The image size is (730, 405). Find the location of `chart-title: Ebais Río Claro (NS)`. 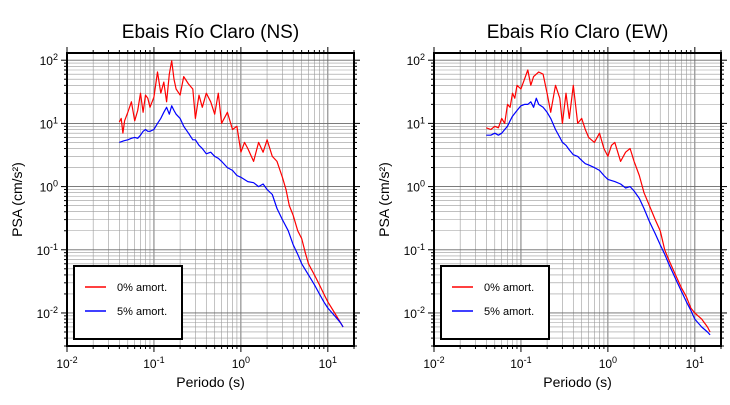

chart-title: Ebais Río Claro (NS) is located at coordinates (210, 32).